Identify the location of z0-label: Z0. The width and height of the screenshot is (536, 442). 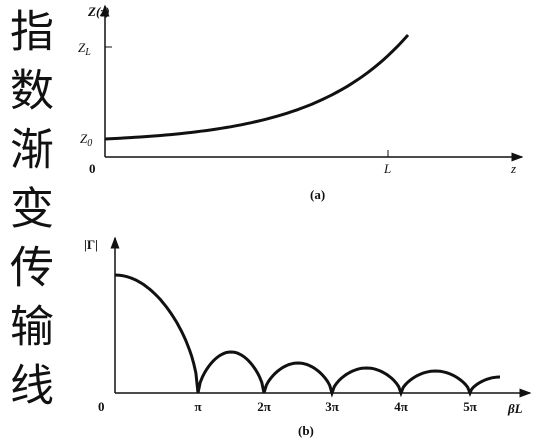
(86, 140).